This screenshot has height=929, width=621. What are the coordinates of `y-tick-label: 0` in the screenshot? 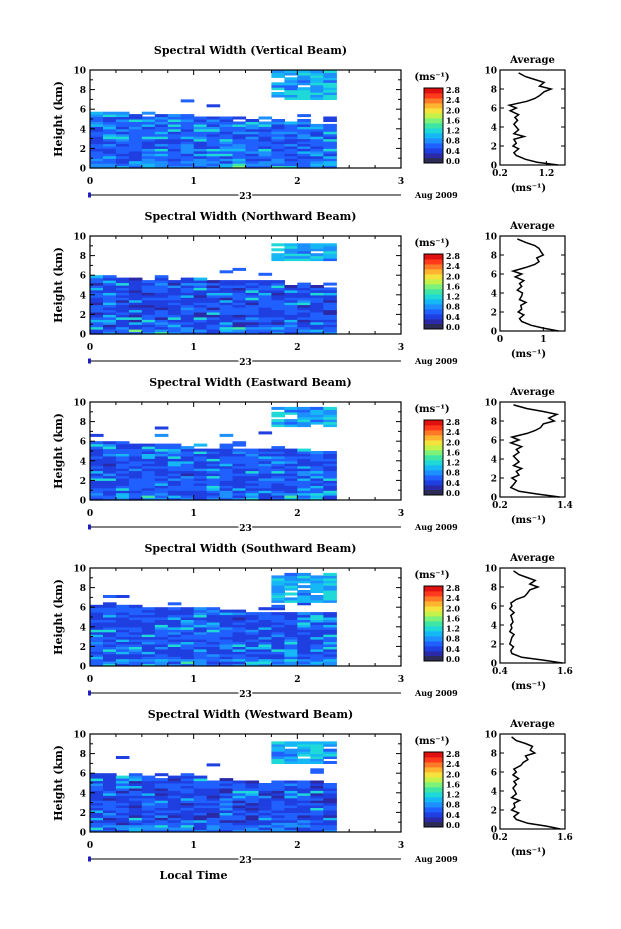 It's located at (83, 502).